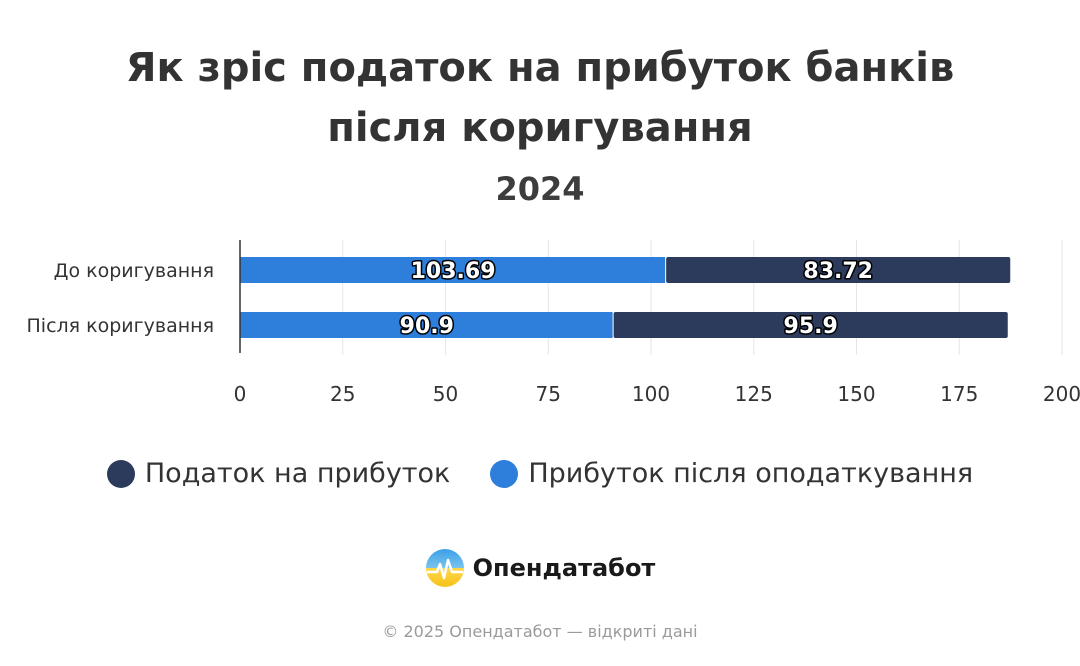 This screenshot has height=666, width=1080. I want to click on legend-item-tax: Податок на прибуток, so click(278, 473).